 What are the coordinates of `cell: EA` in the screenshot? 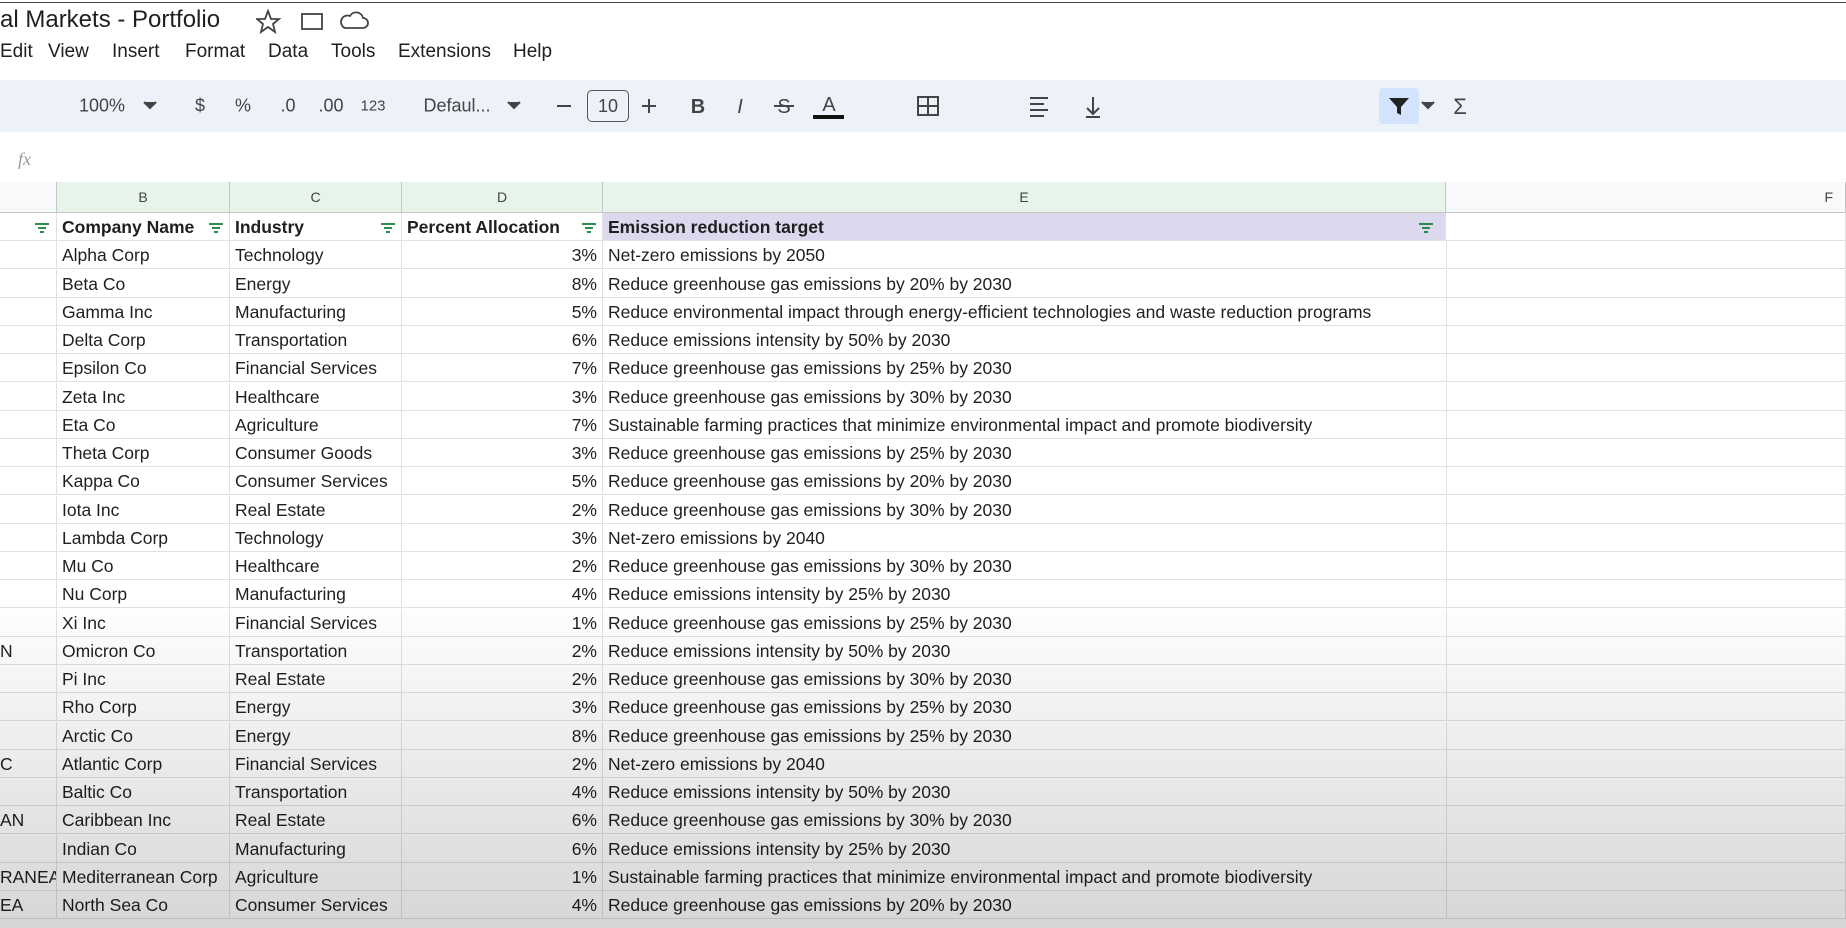 It's located at (28, 905).